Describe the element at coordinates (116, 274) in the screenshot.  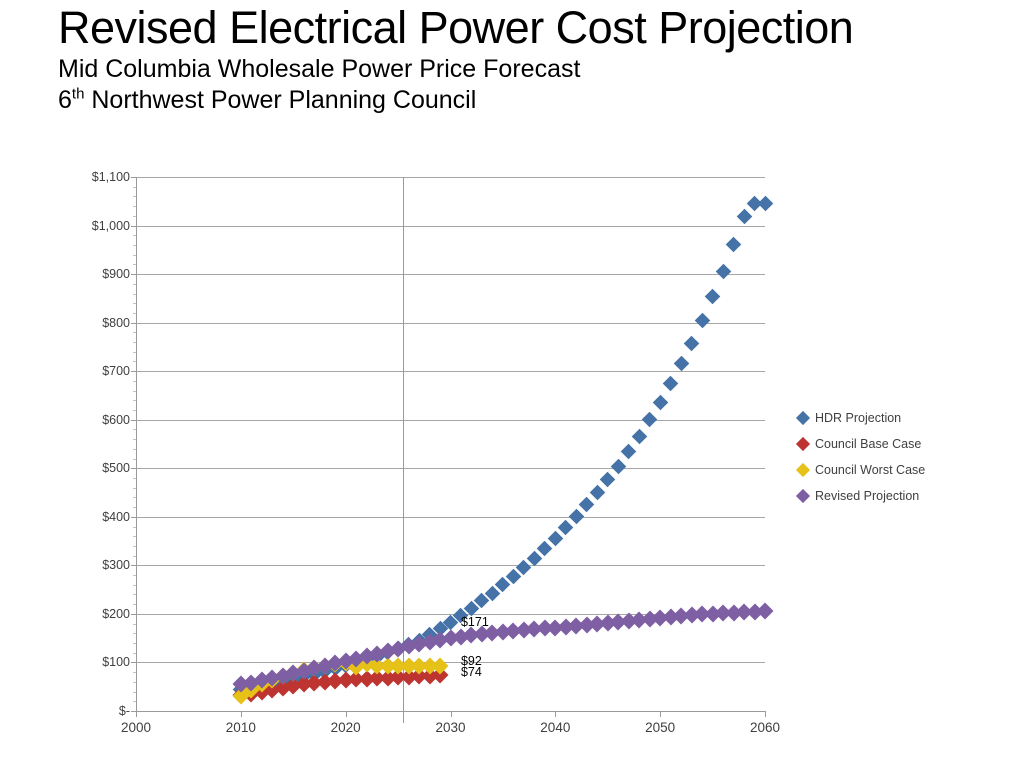
I see `y-axis-label: $900` at that location.